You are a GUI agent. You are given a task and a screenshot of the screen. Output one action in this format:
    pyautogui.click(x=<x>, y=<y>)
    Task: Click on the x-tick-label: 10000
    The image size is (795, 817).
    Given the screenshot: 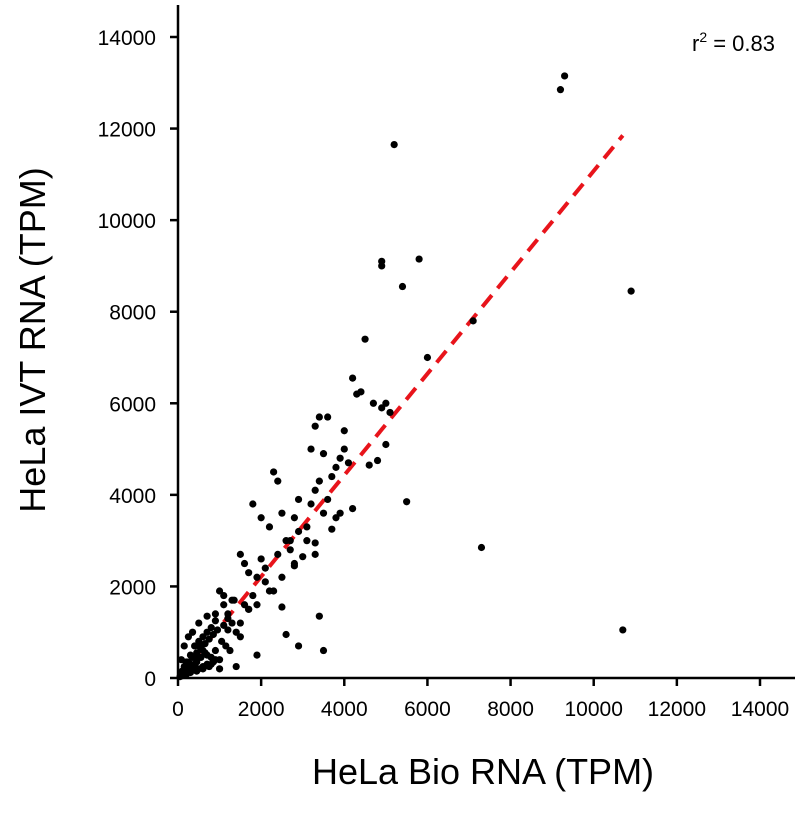 What is the action you would take?
    pyautogui.click(x=594, y=709)
    